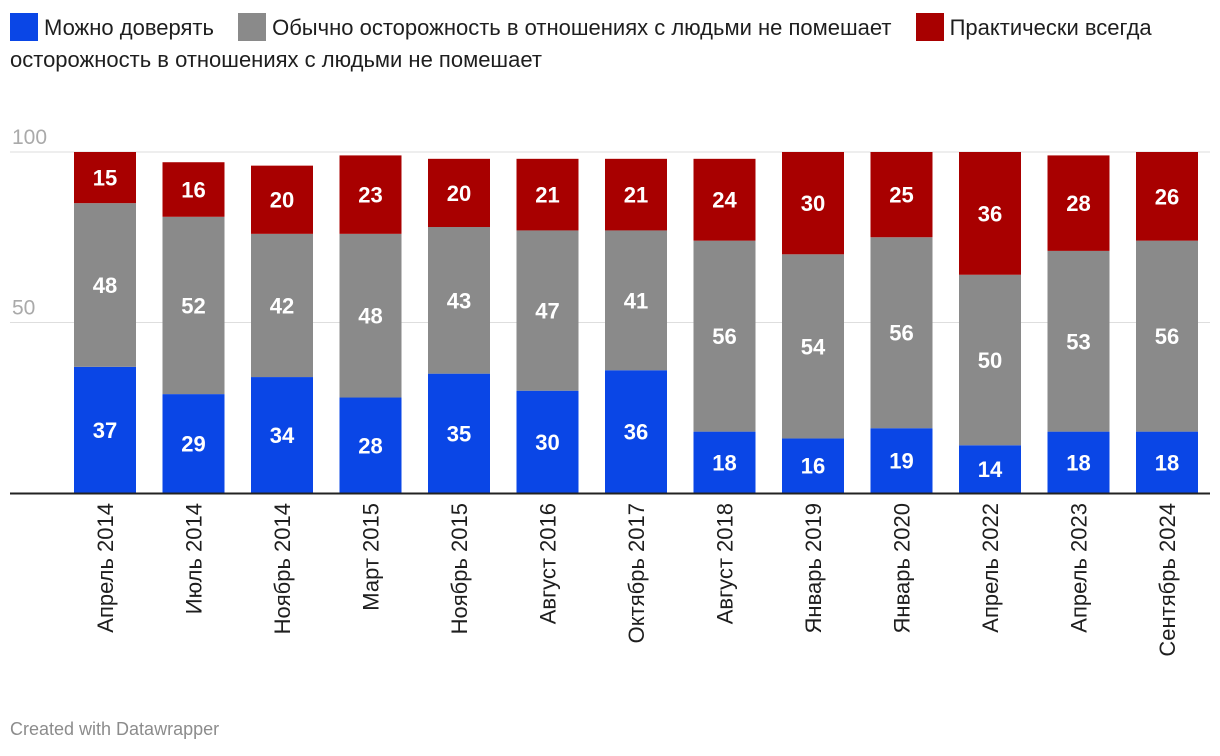  What do you see at coordinates (929, 27) in the screenshot?
I see `legend-swatch-always-careful` at bounding box center [929, 27].